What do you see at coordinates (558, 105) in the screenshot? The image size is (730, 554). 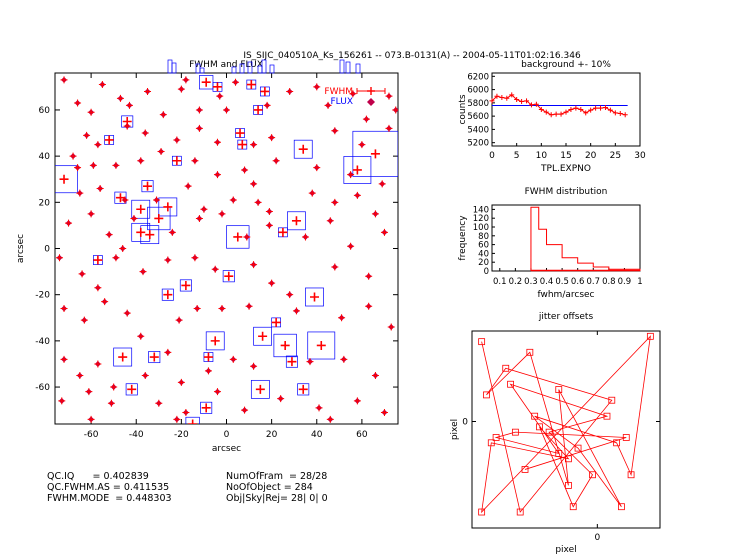 I see `background-series-line` at bounding box center [558, 105].